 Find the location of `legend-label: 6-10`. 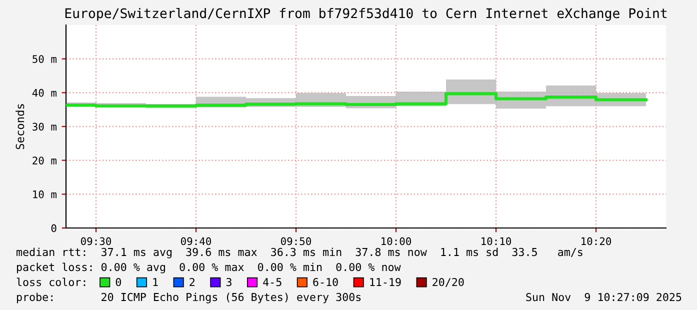

legend-label: 6-10 is located at coordinates (325, 282).